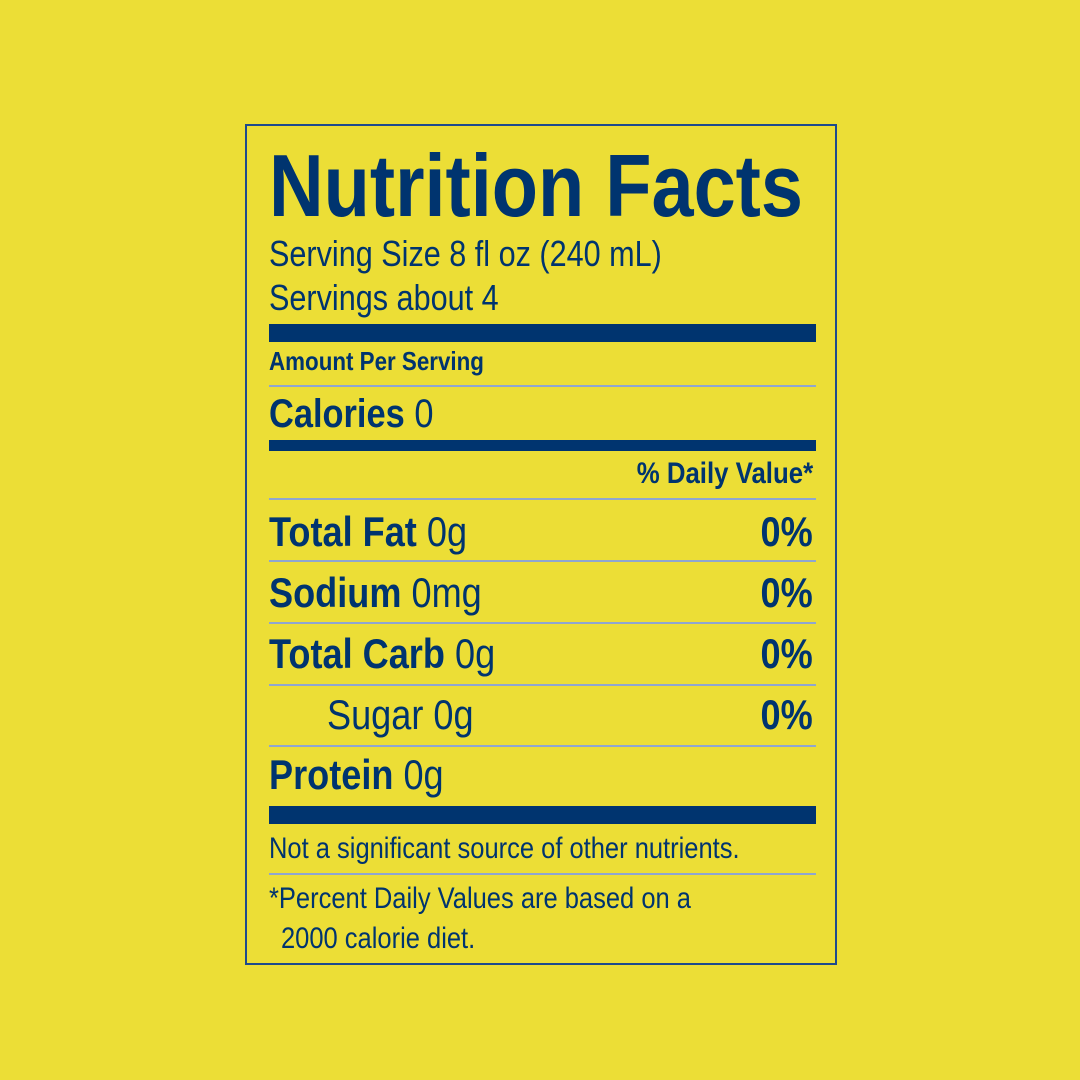  Describe the element at coordinates (465, 253) in the screenshot. I see `serving-size: Serving Size 8 fl oz (240 mL)` at that location.